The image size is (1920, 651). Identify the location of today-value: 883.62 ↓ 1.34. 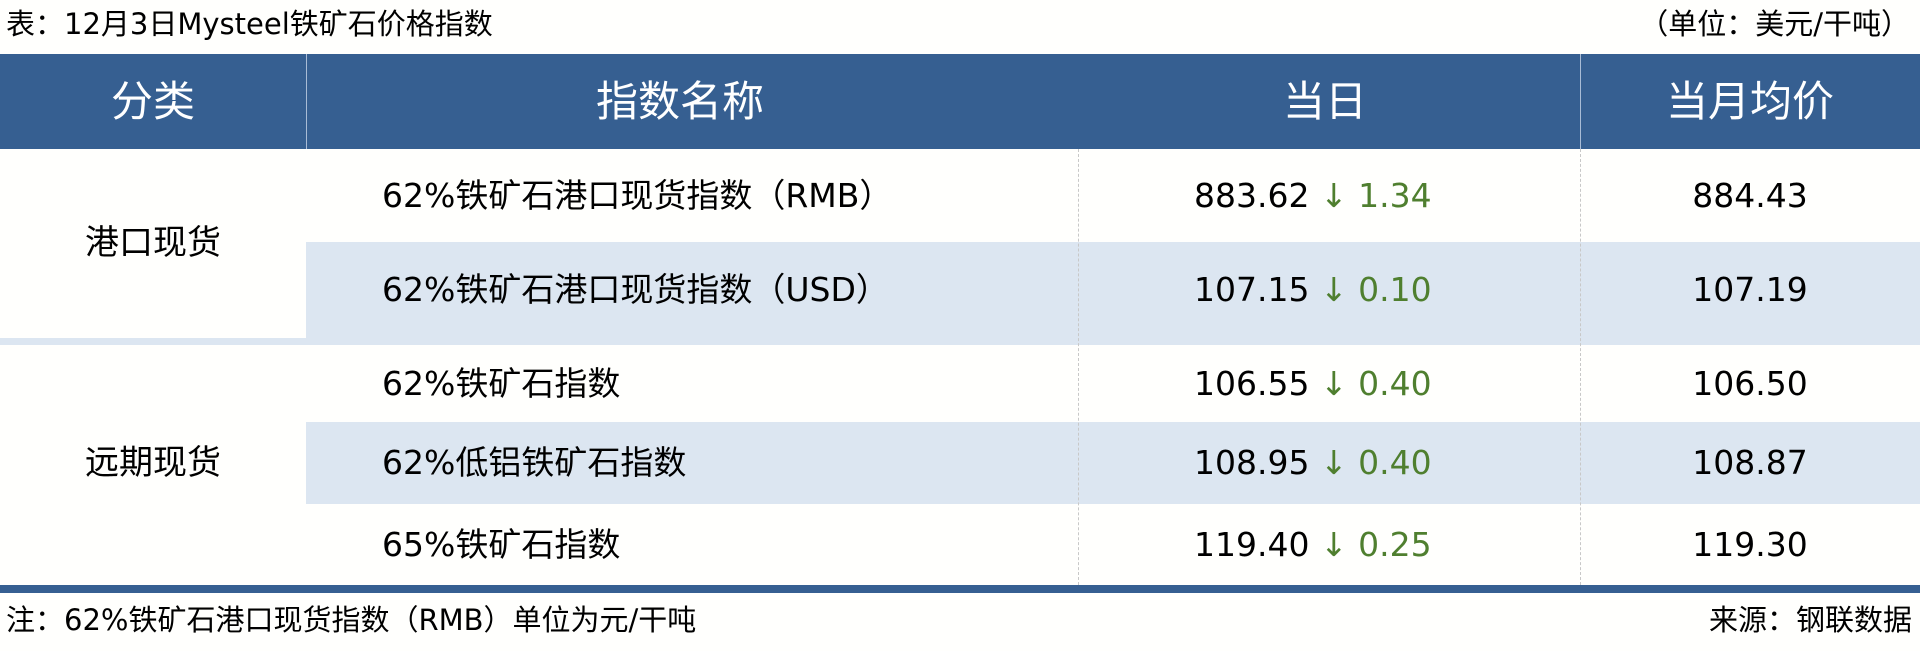
(1313, 195).